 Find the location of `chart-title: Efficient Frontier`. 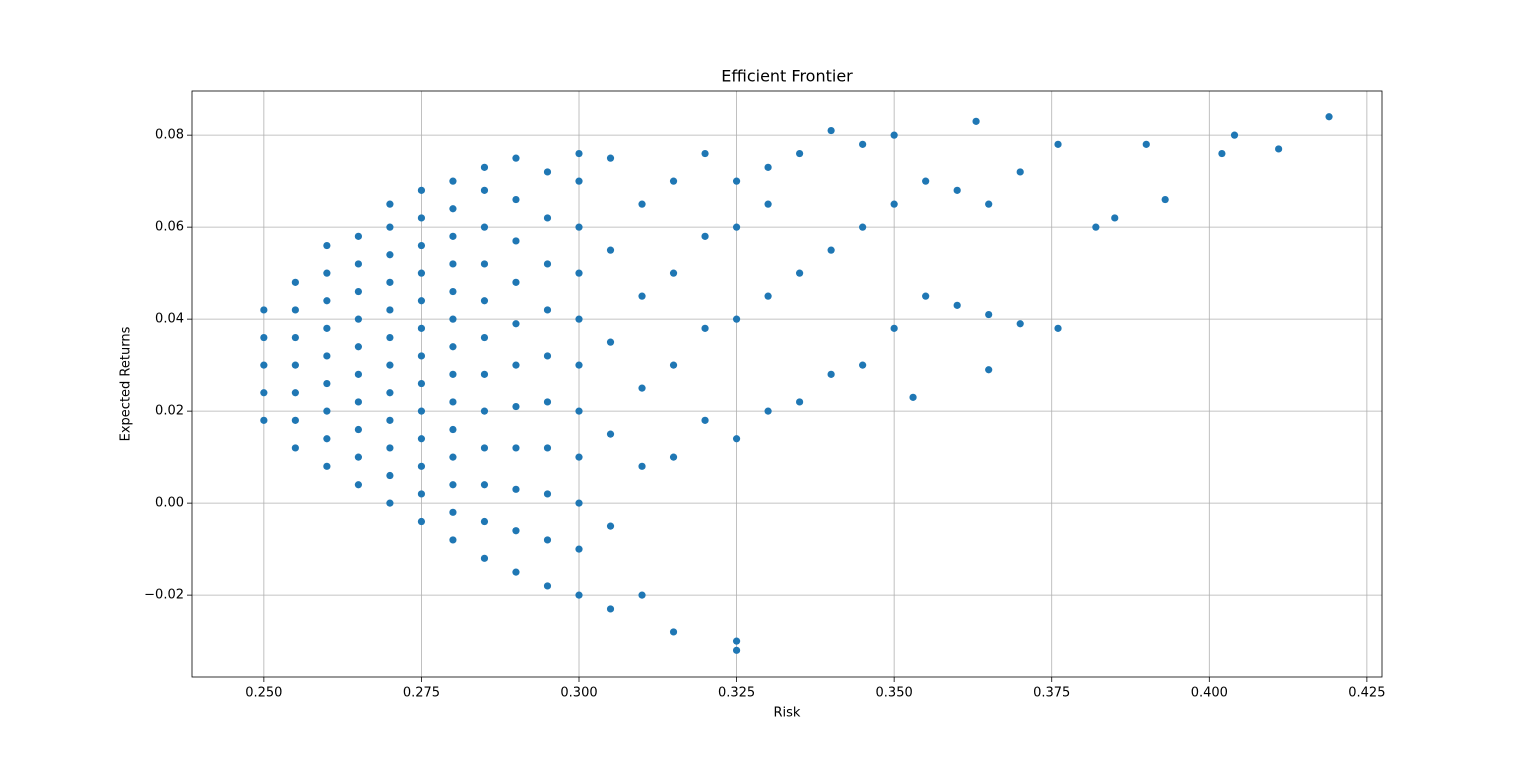

chart-title: Efficient Frontier is located at coordinates (787, 76).